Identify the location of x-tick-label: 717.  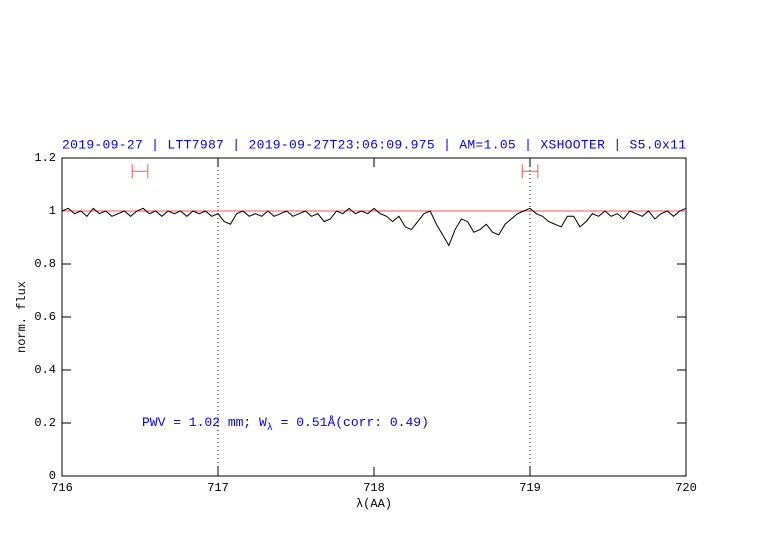
(218, 488).